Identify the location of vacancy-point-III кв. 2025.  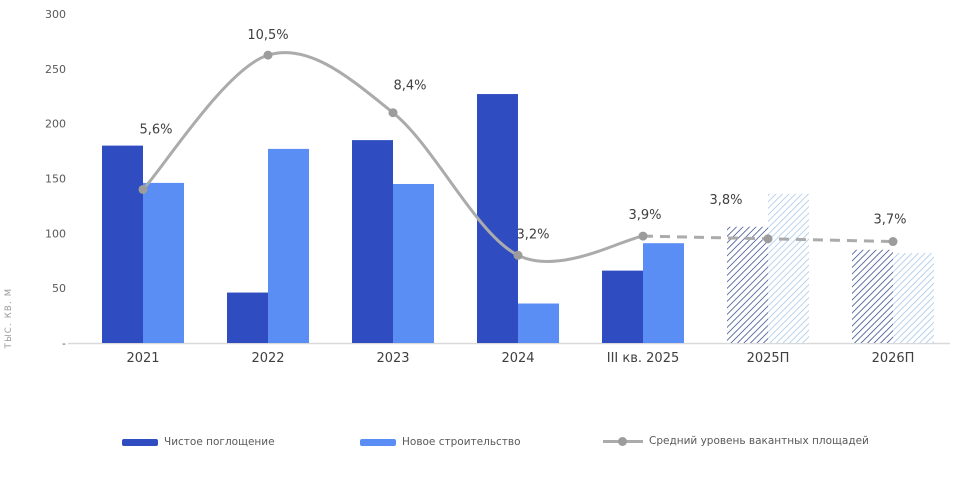
(643, 236).